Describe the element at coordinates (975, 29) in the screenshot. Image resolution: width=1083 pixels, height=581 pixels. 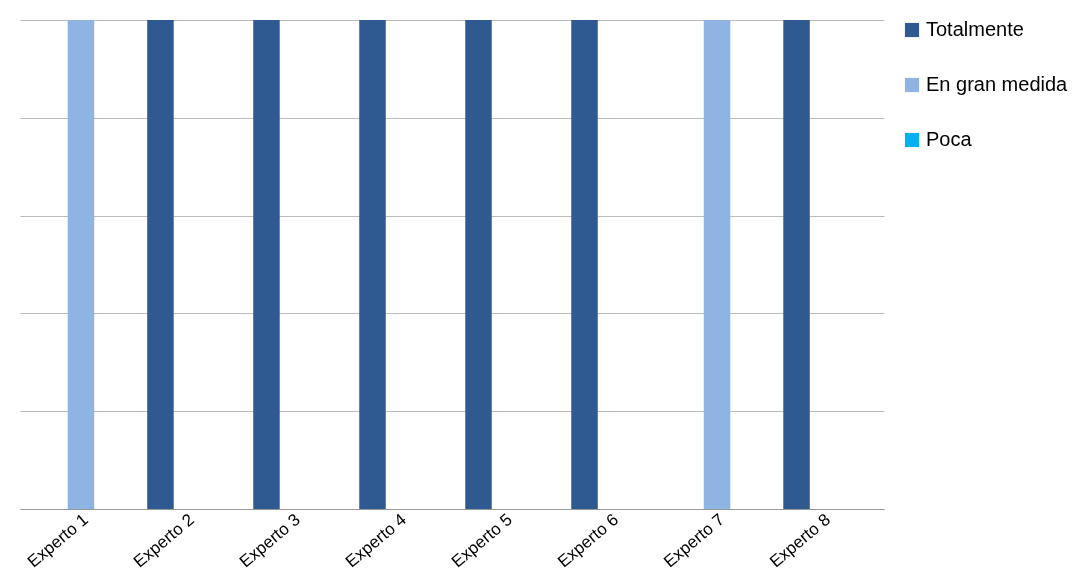
I see `legend-label: Totalmente` at that location.